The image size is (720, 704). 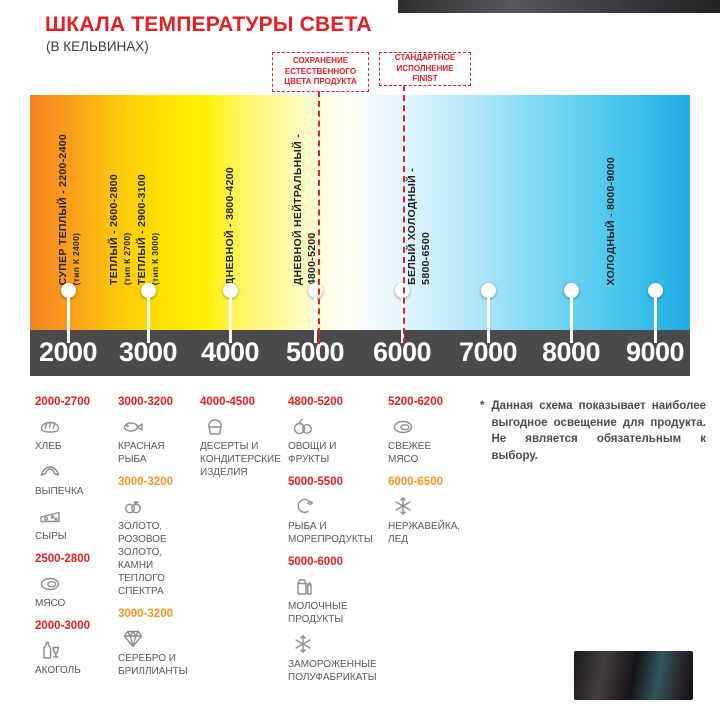 I want to click on snowflake-icon, so click(x=303, y=644).